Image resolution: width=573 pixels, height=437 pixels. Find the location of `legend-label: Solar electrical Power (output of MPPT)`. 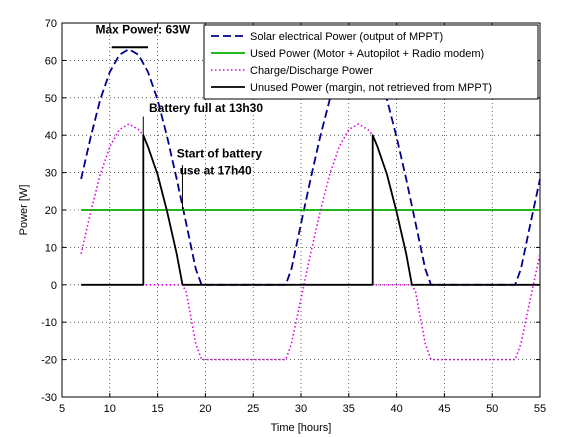

legend-label: Solar electrical Power (output of MPPT) is located at coordinates (346, 37).